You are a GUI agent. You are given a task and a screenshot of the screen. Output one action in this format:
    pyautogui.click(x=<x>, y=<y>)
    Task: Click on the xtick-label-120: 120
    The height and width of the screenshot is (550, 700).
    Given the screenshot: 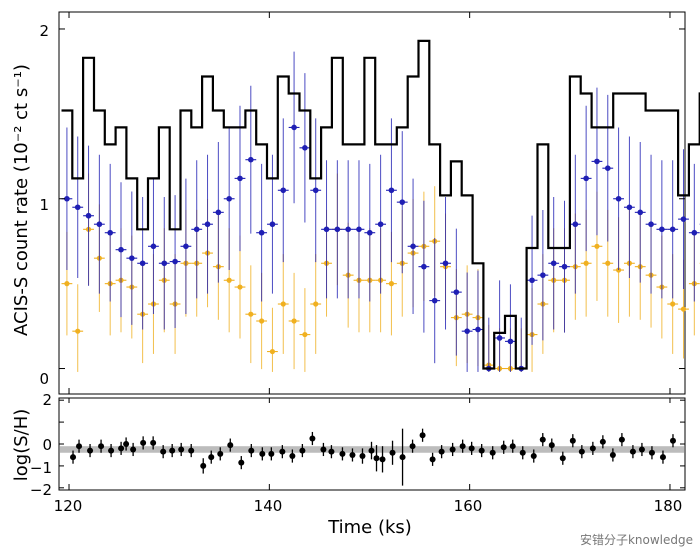 What is the action you would take?
    pyautogui.click(x=68, y=506)
    